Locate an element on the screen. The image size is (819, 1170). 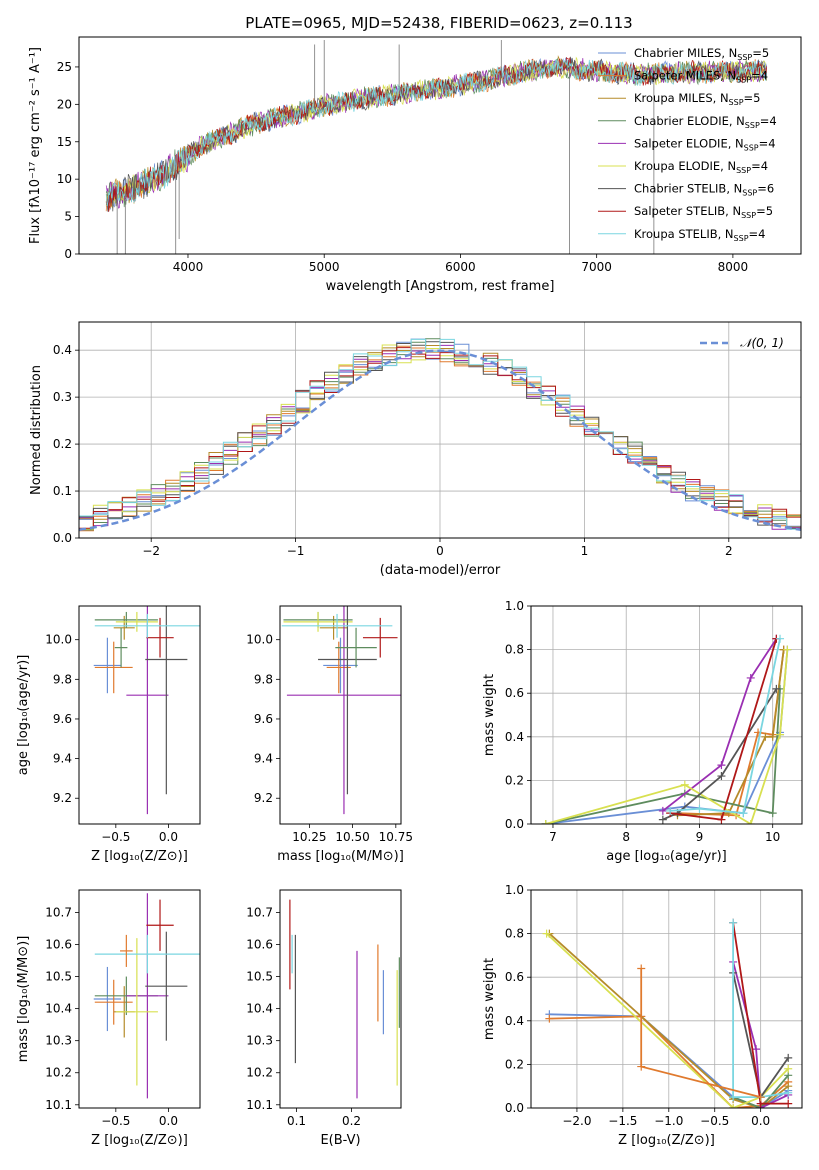
x-tick-label: −1.0 is located at coordinates (668, 1121).